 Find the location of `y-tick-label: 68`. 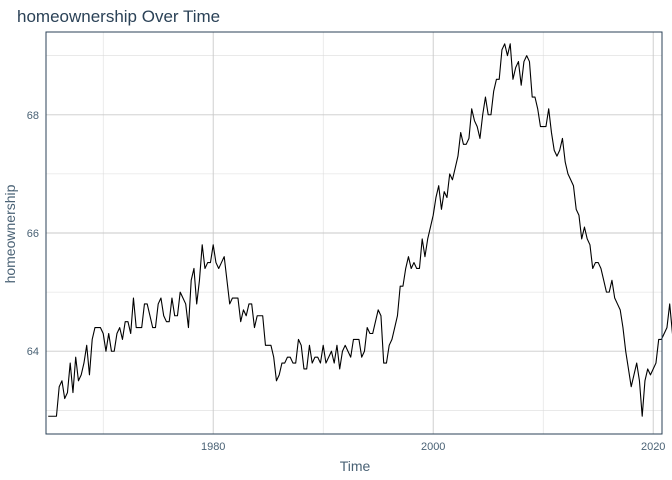

y-tick-label: 68 is located at coordinates (33, 116).